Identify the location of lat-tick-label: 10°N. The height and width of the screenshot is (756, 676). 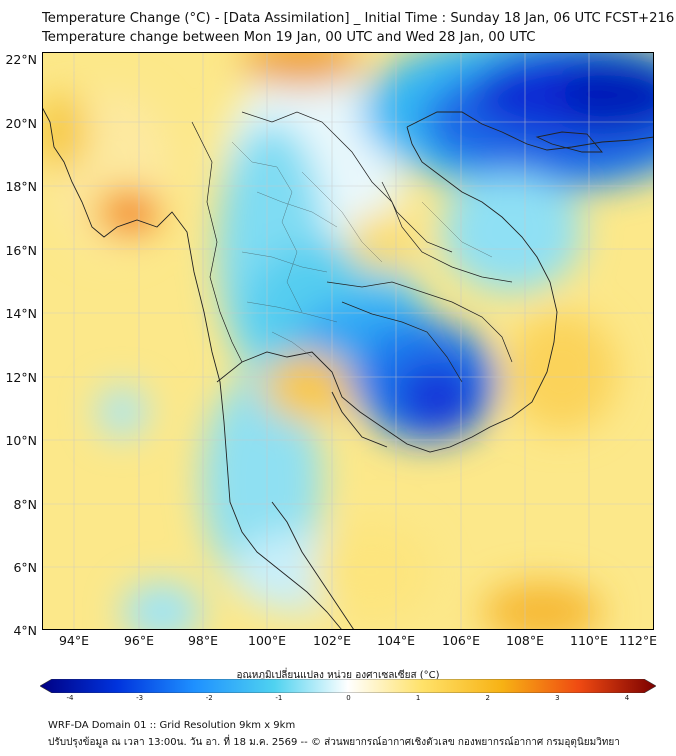
(21, 440).